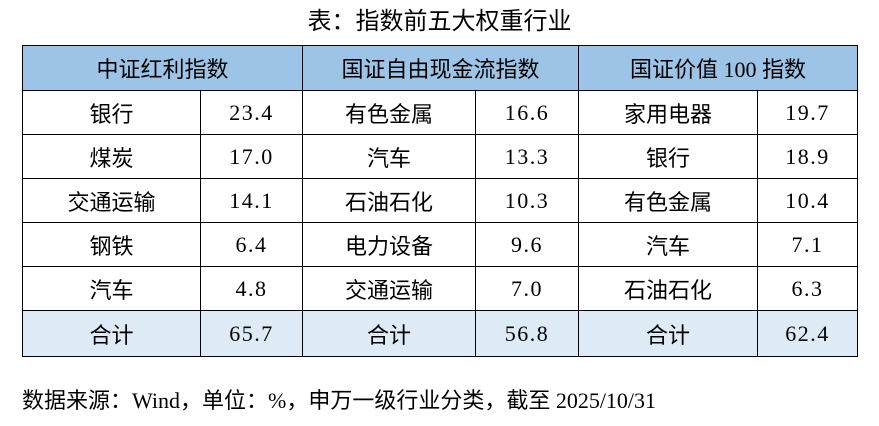 This screenshot has width=879, height=426. What do you see at coordinates (251, 333) in the screenshot?
I see `total-value-cell: 65.7` at bounding box center [251, 333].